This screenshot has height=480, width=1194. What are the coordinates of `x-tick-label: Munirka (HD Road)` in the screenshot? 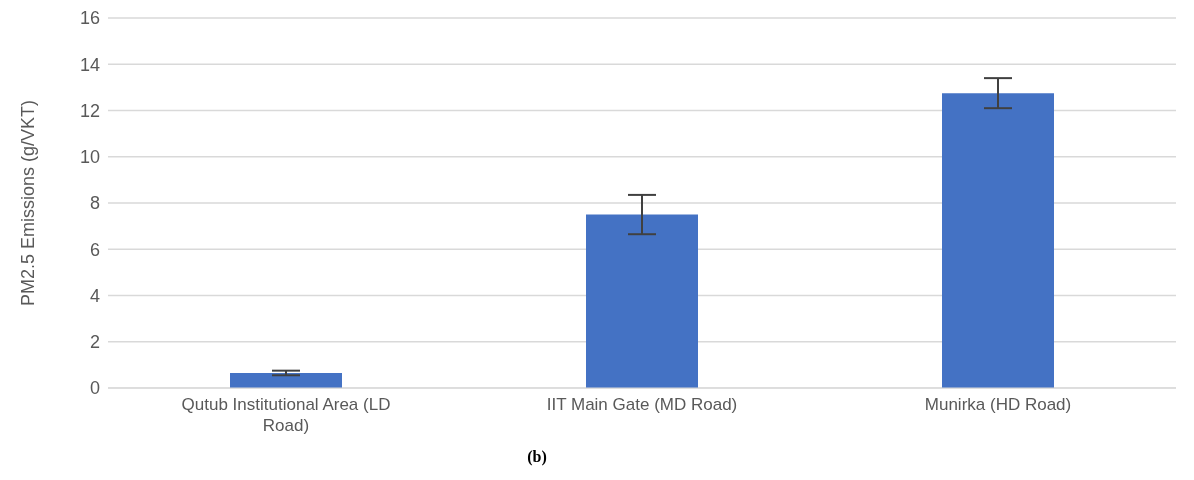 It's located at (998, 404).